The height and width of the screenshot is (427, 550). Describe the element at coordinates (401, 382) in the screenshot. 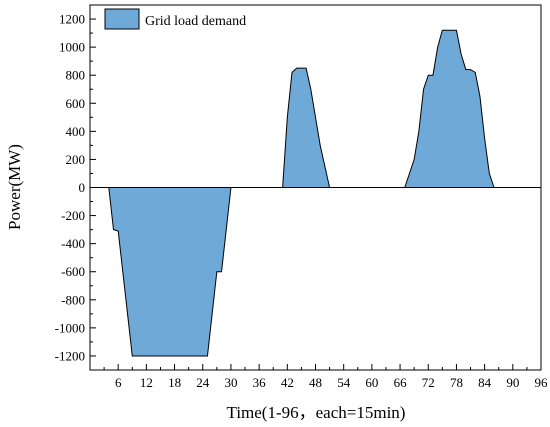

I see `x-tick-label: 66` at that location.